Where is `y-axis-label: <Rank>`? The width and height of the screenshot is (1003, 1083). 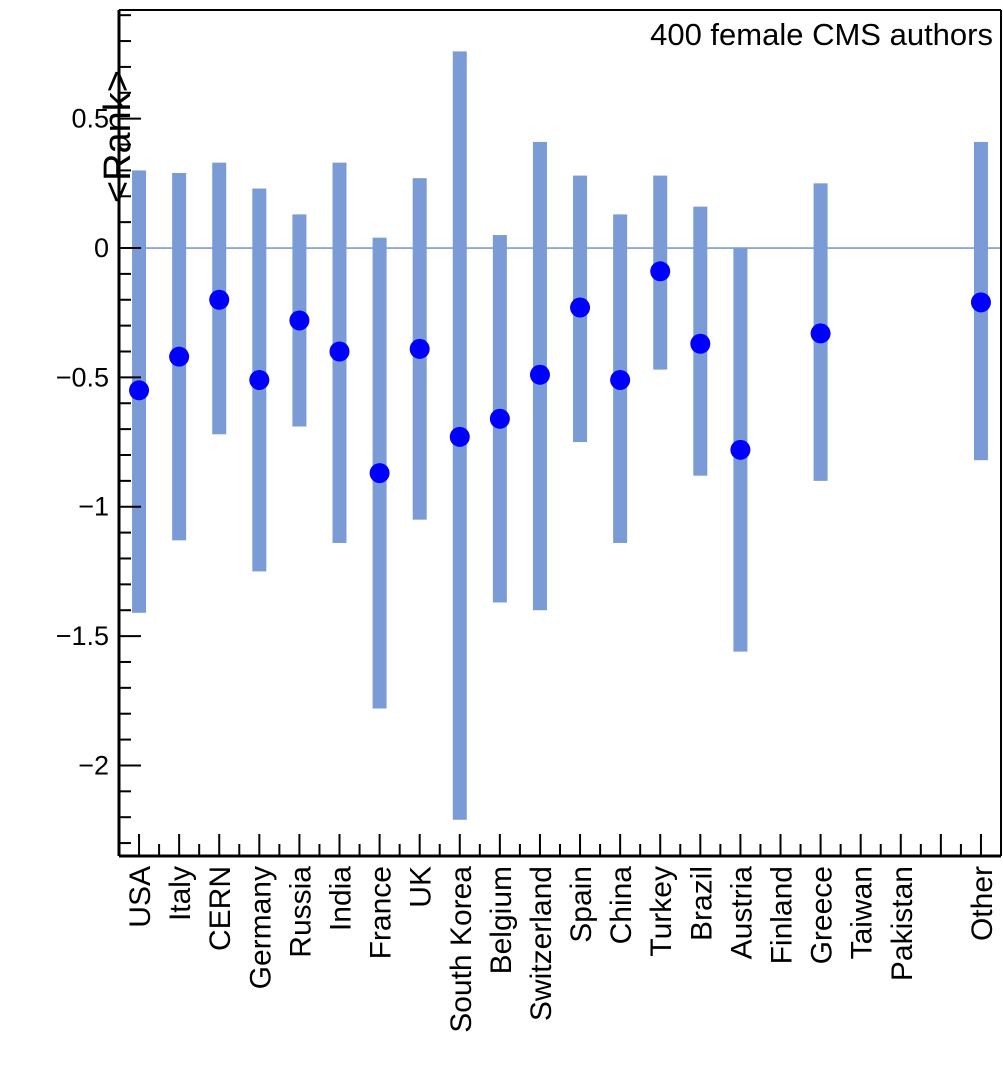 y-axis-label: <Rank> is located at coordinates (118, 136).